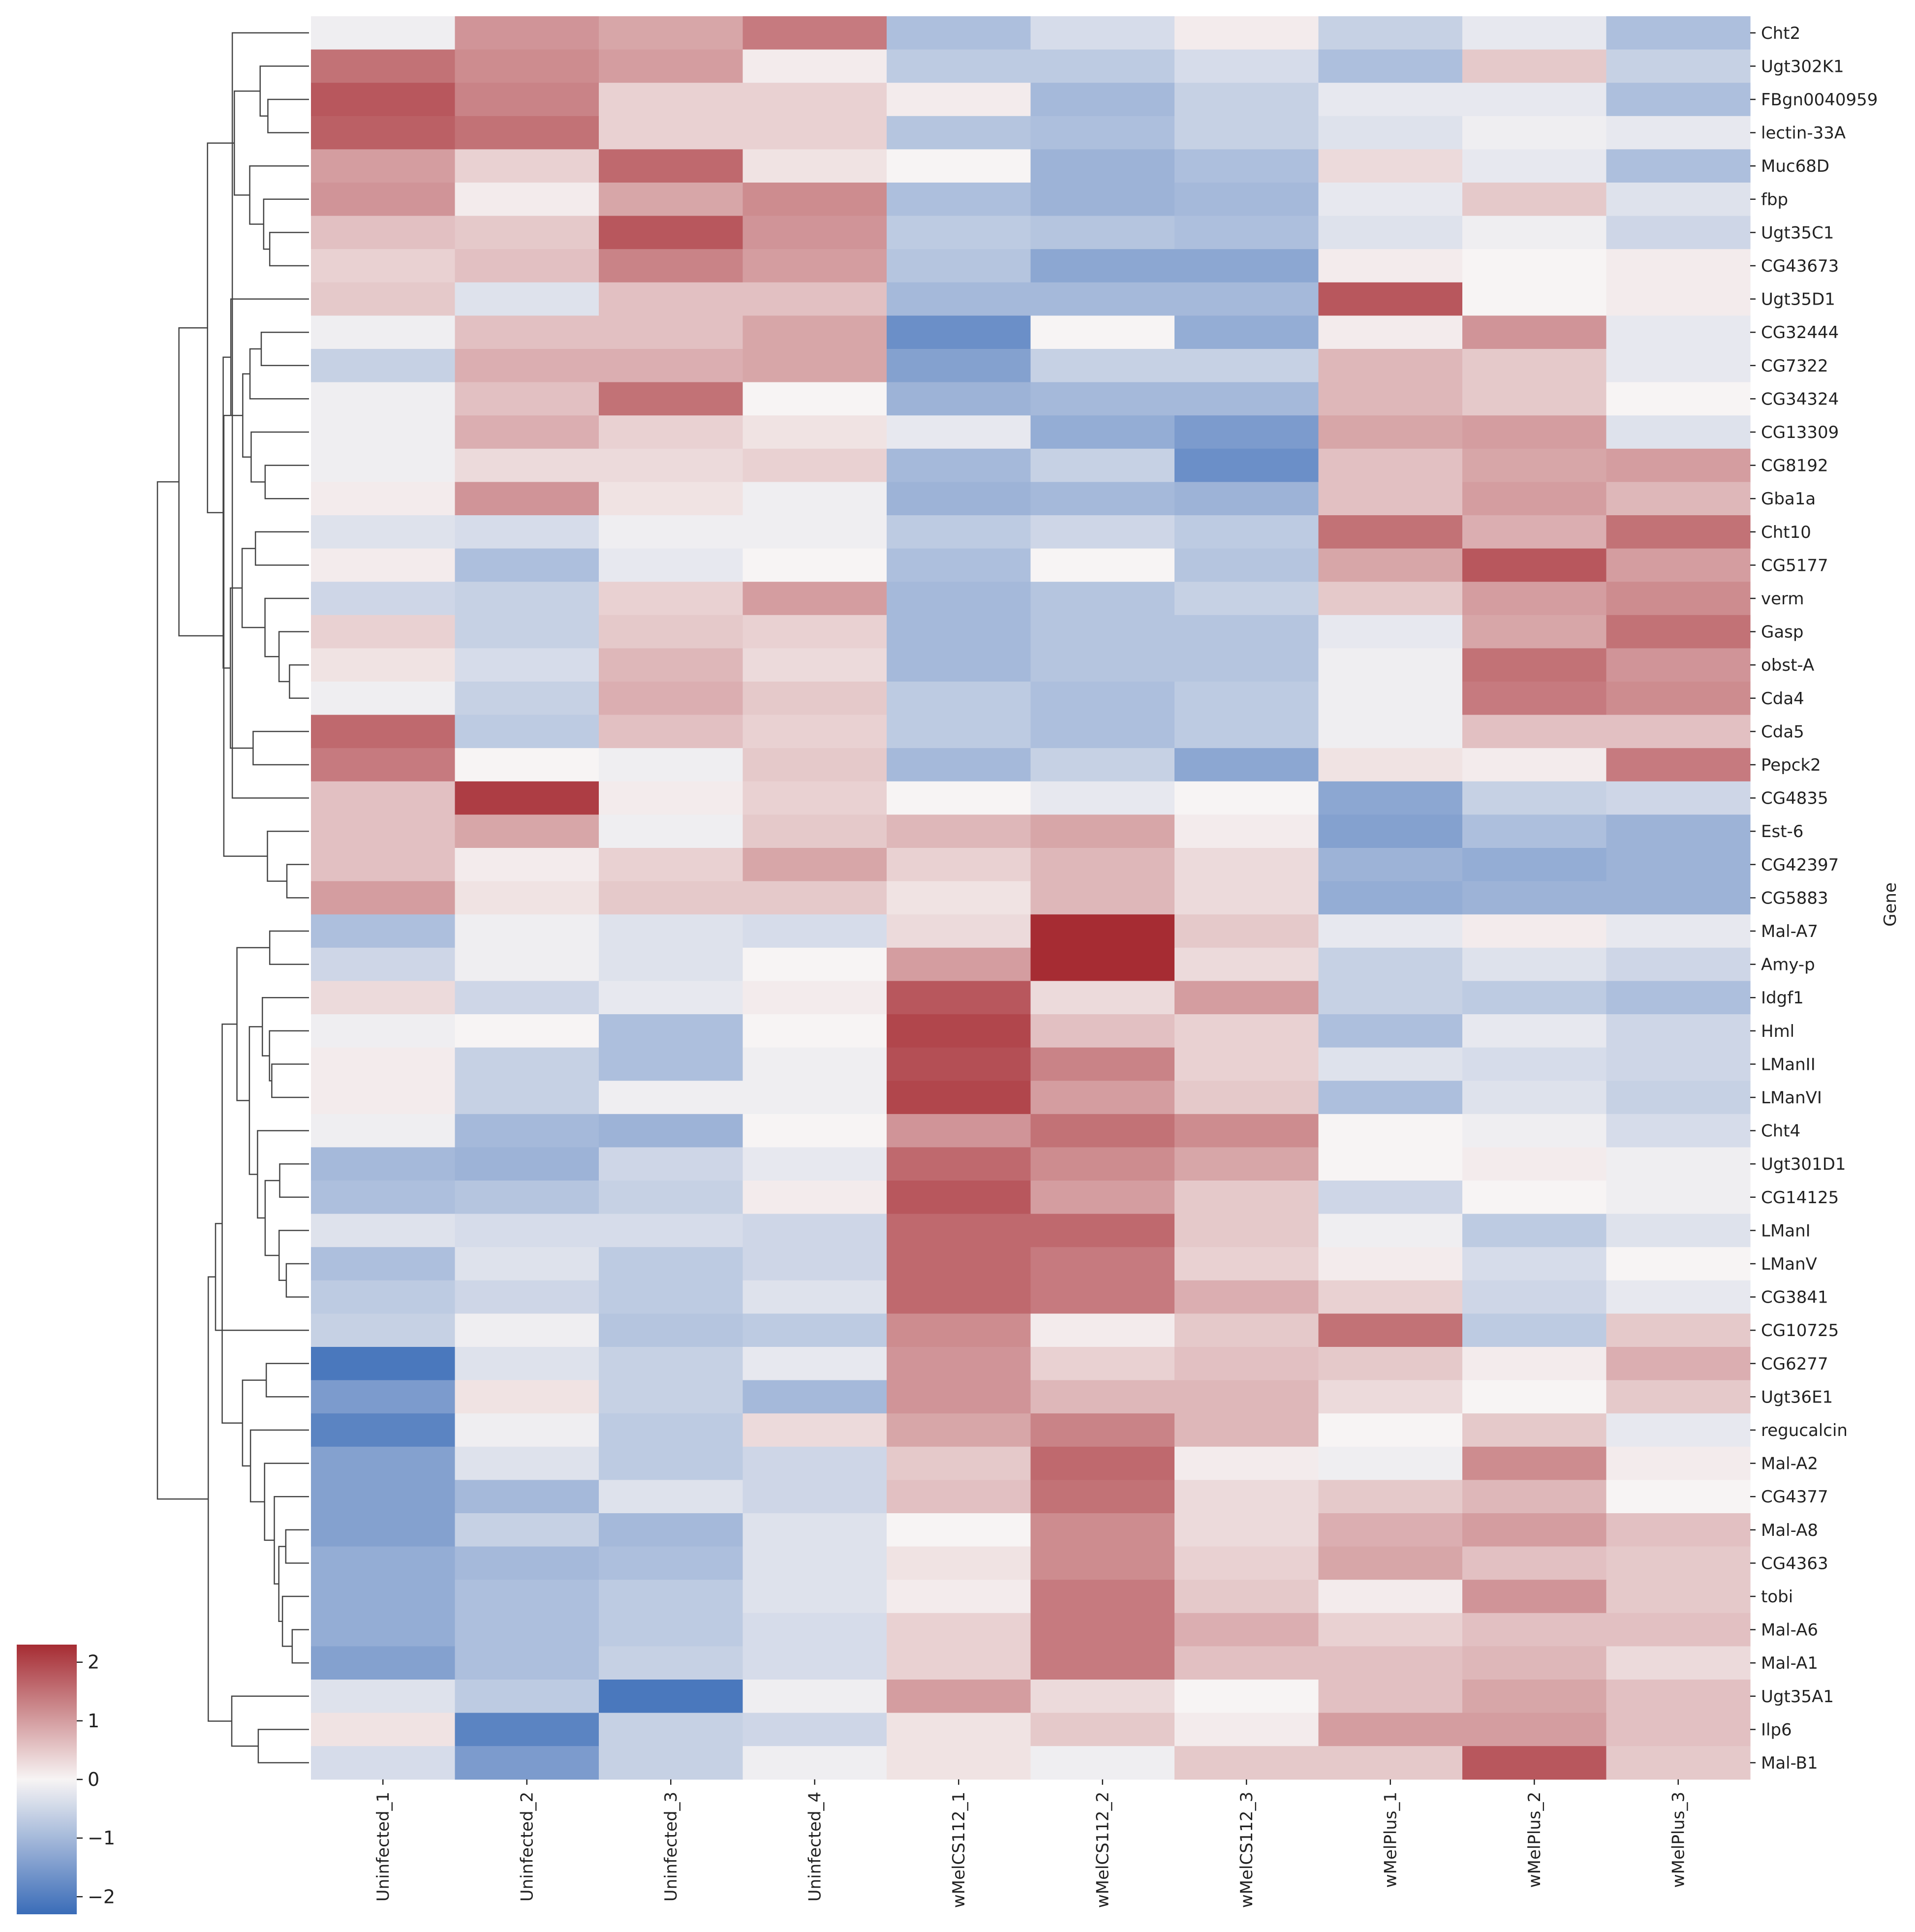 The width and height of the screenshot is (1915, 1932). I want to click on row-label: CG14125, so click(1800, 1198).